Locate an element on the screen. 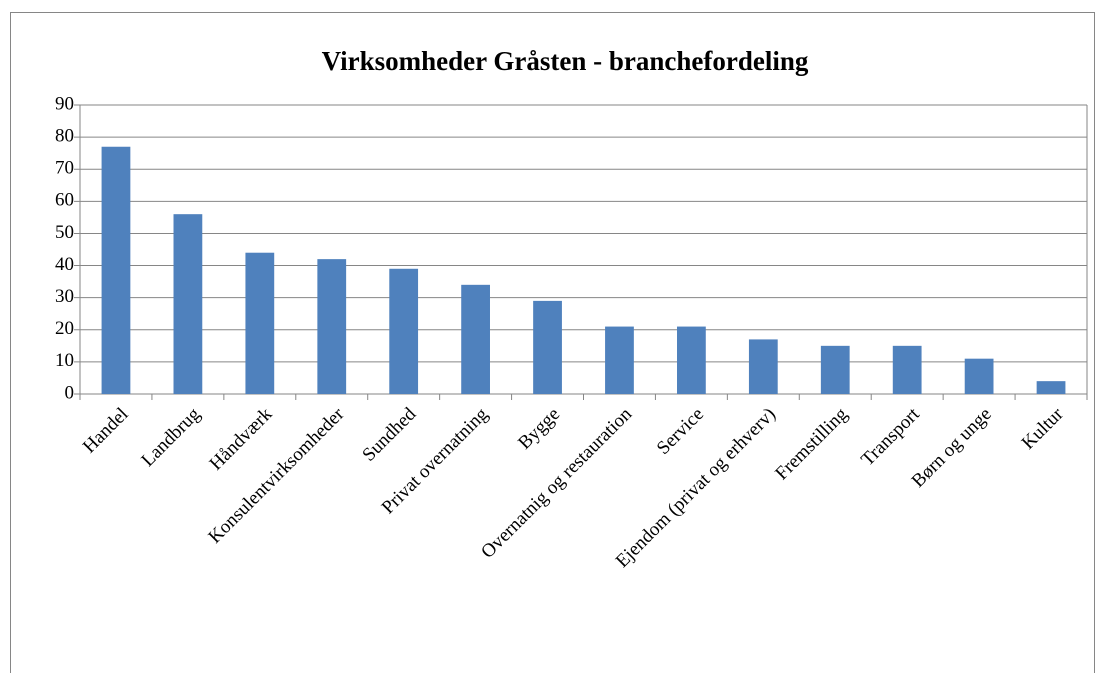 This screenshot has width=1105, height=673. x-tick-label: Service is located at coordinates (680, 431).